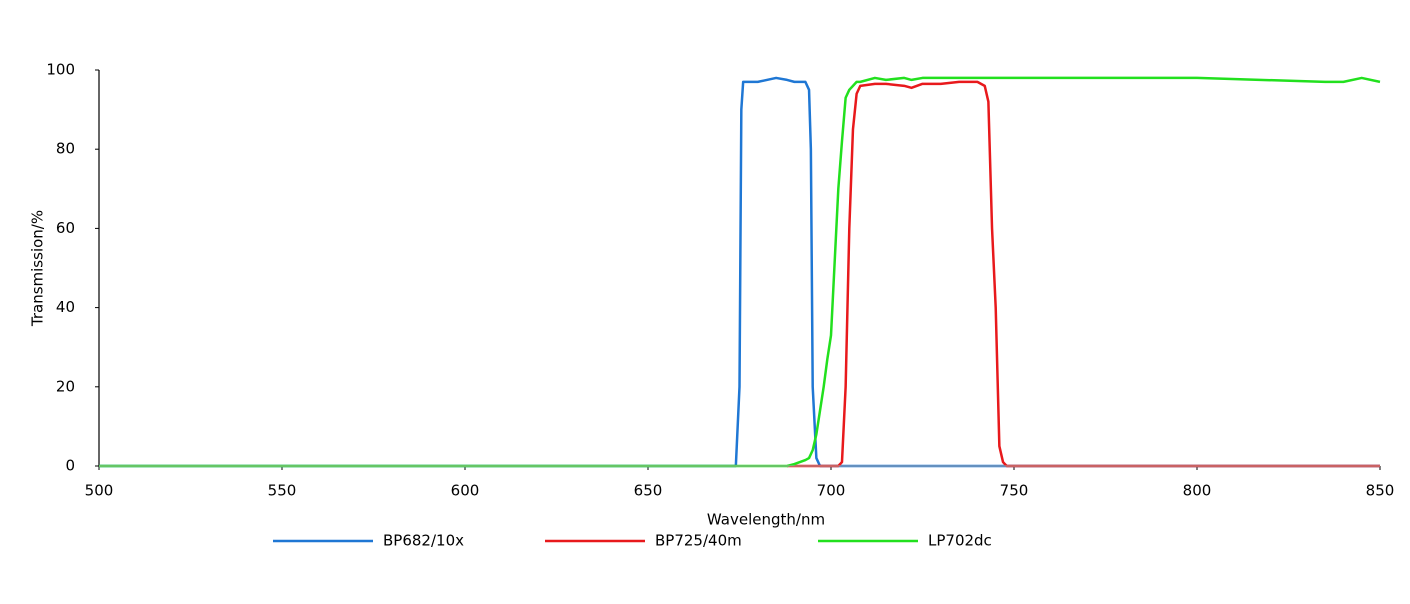 Image resolution: width=1410 pixels, height=604 pixels. I want to click on y-tick-label: 40, so click(65, 307).